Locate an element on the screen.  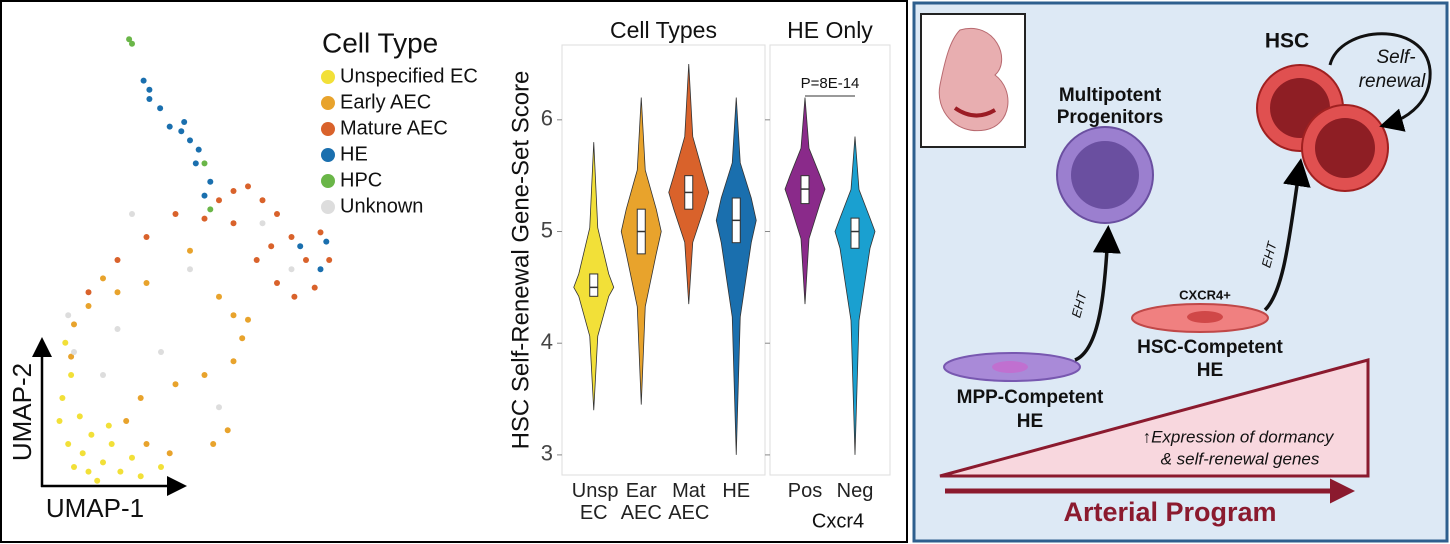
diagram-label: HE is located at coordinates (1030, 421).